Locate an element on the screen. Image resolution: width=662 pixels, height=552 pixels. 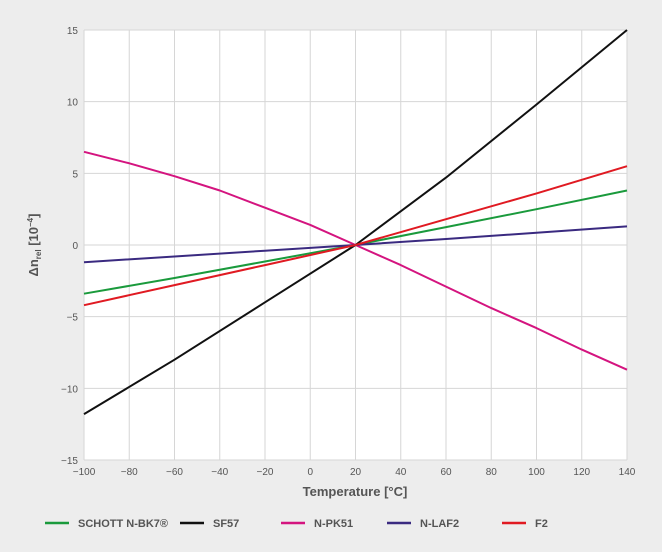
y-axis-title: Δnrel [10−4] is located at coordinates (34, 245).